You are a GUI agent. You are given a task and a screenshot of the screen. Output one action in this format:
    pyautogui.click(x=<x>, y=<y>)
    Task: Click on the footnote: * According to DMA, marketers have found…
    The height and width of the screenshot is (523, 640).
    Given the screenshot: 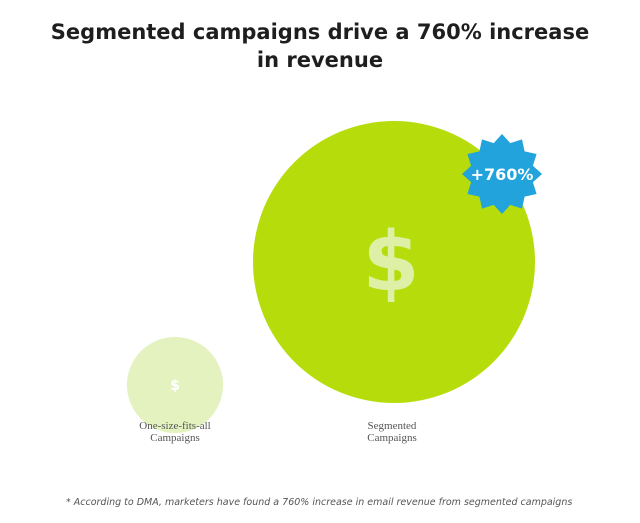 What is the action you would take?
    pyautogui.click(x=319, y=502)
    